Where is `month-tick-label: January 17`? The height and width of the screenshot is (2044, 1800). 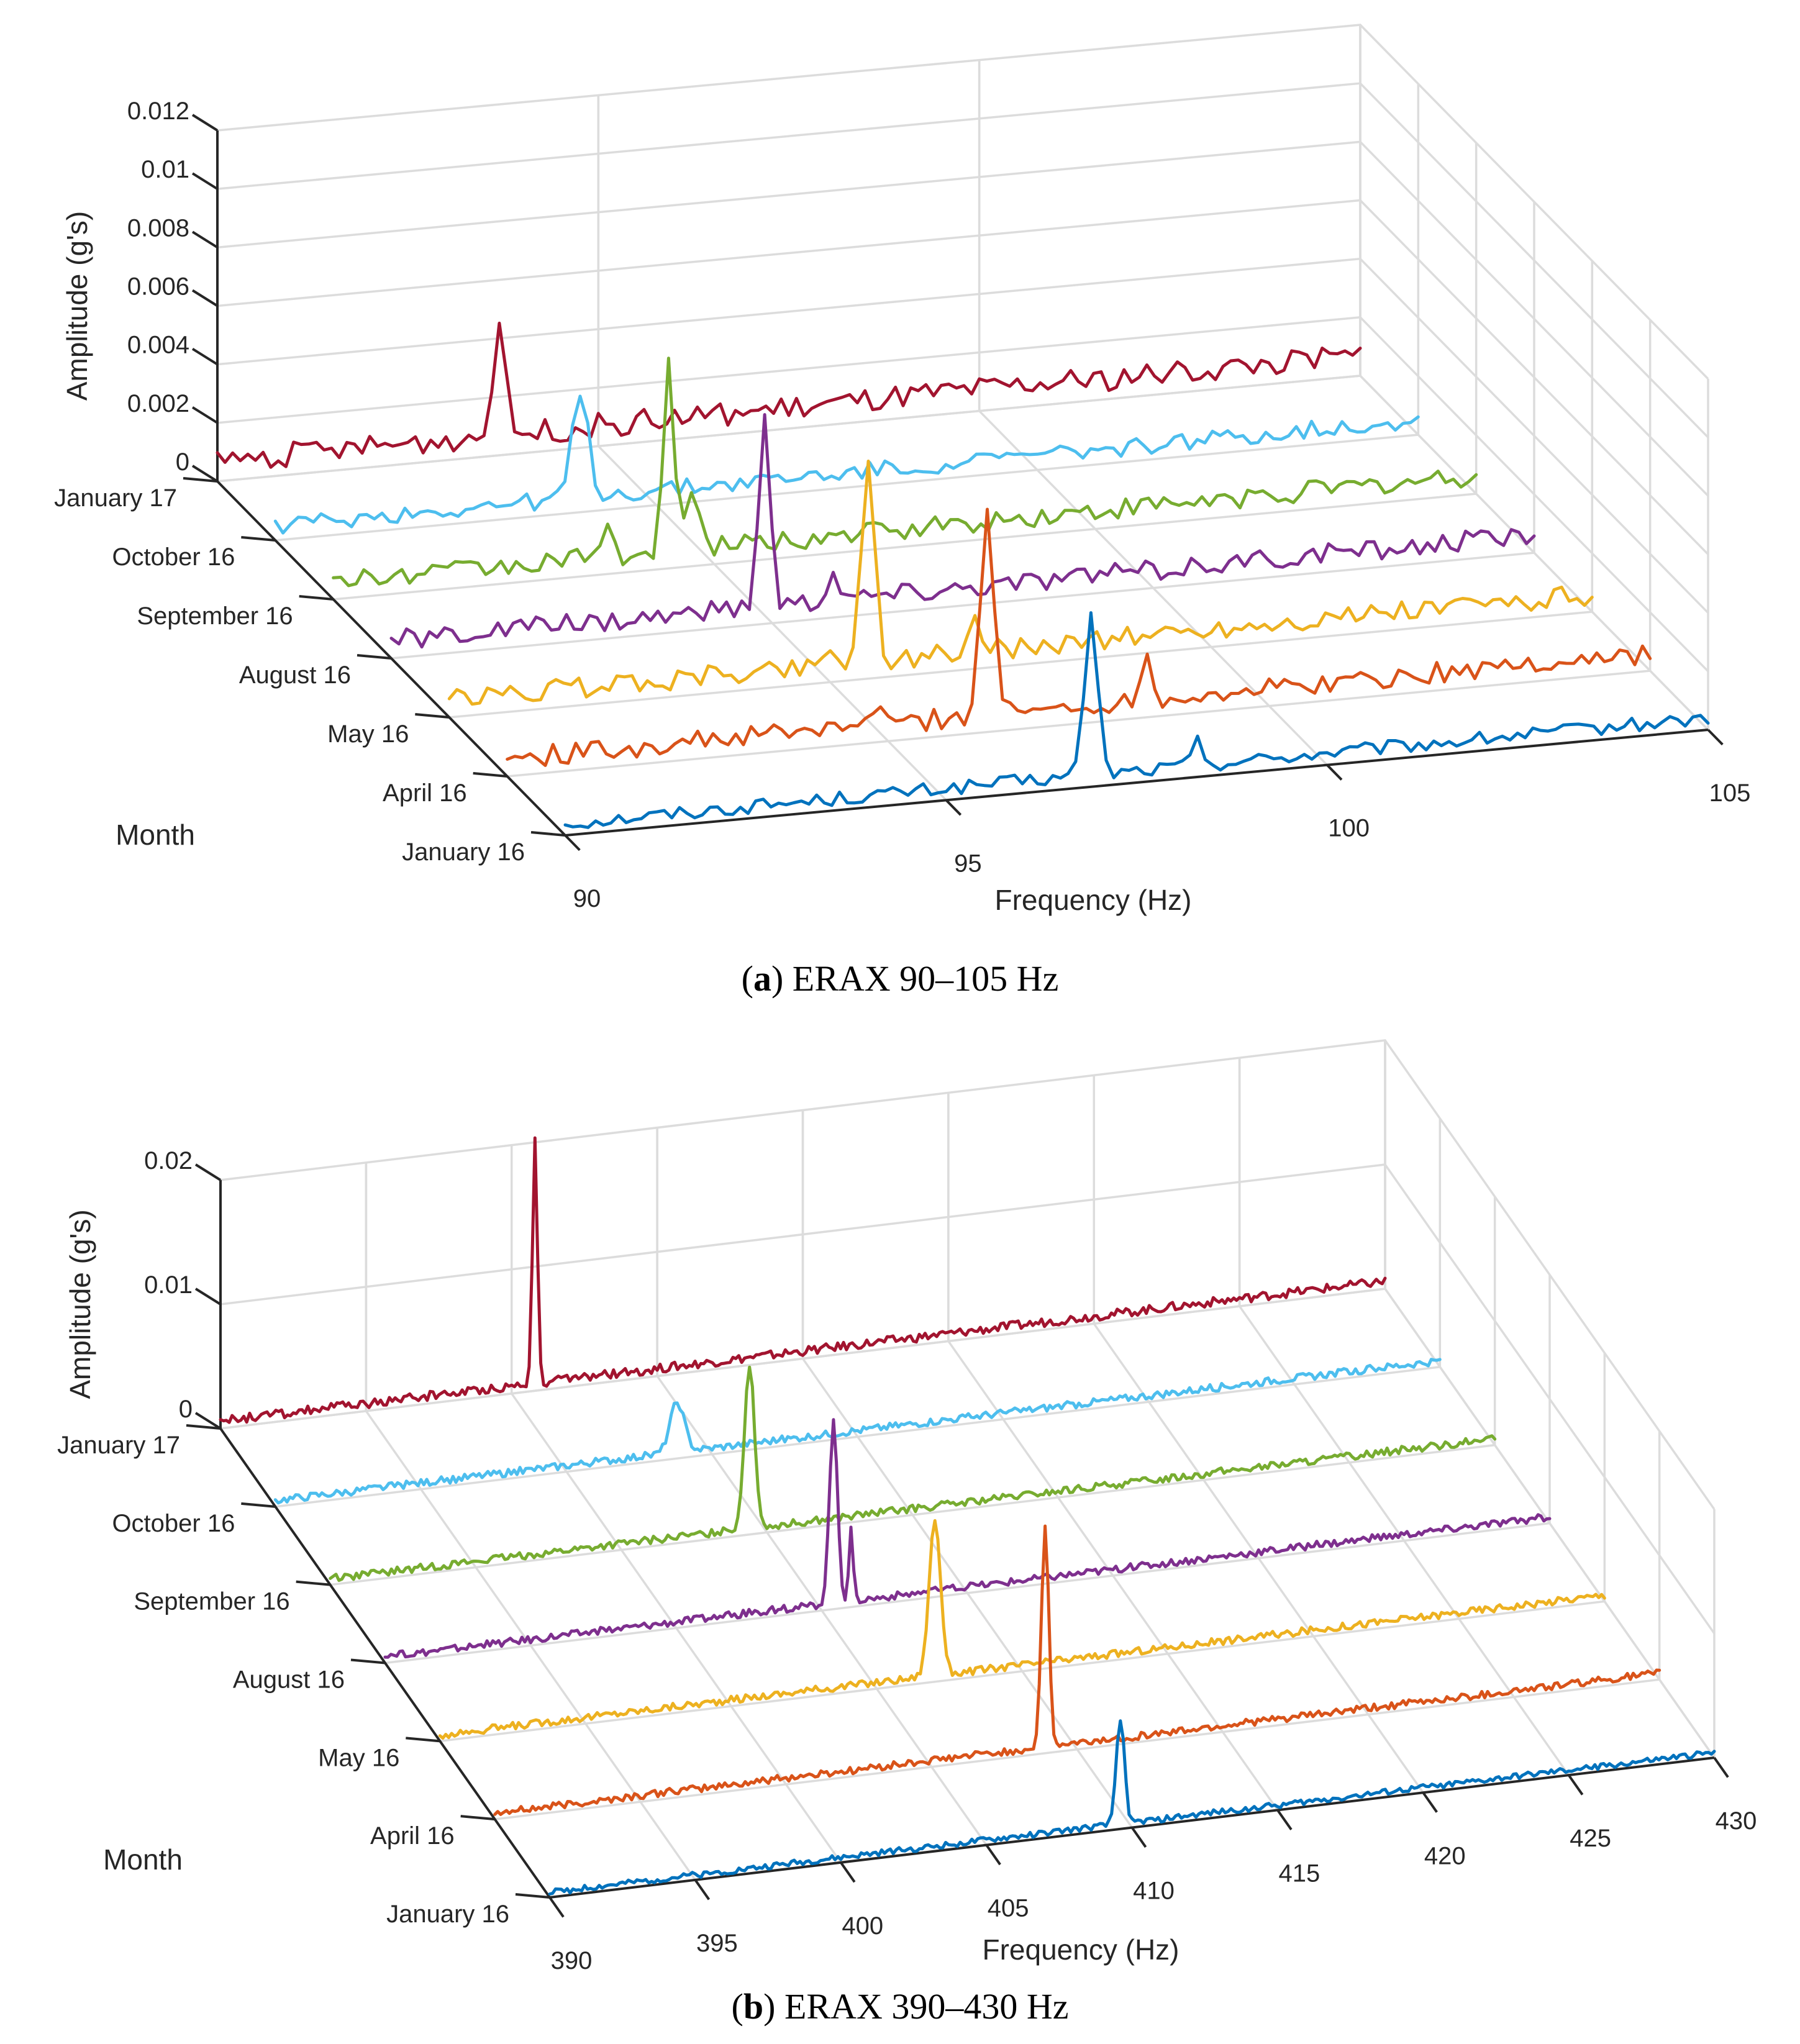 month-tick-label: January 17 is located at coordinates (118, 1445).